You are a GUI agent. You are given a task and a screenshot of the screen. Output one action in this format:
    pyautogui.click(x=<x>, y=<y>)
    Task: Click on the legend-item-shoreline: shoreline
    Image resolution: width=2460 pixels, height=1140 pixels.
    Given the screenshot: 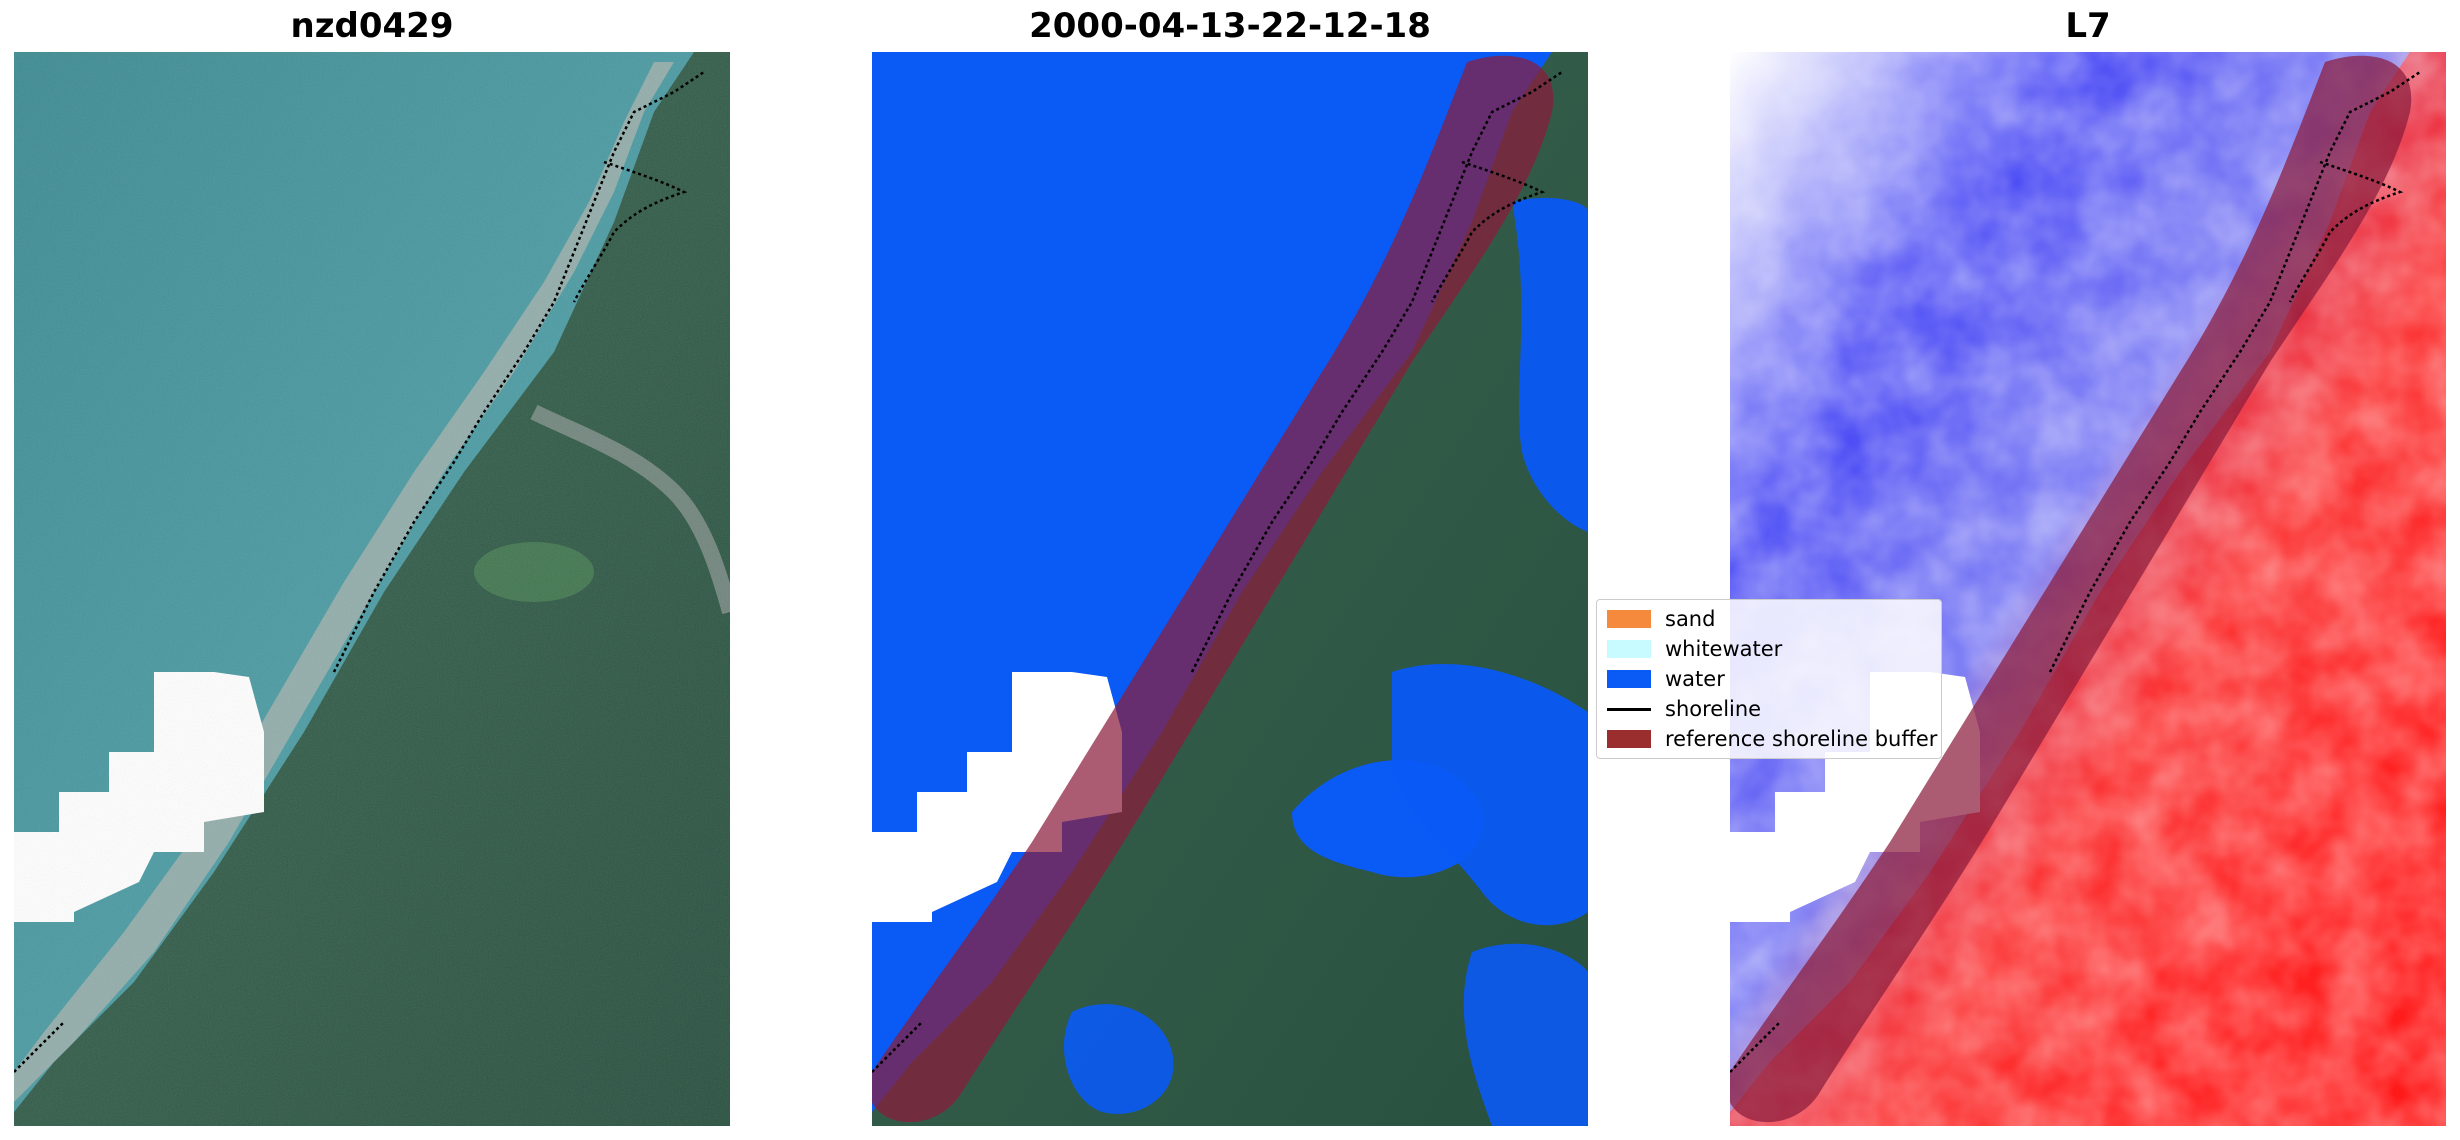 What is the action you would take?
    pyautogui.click(x=1684, y=709)
    